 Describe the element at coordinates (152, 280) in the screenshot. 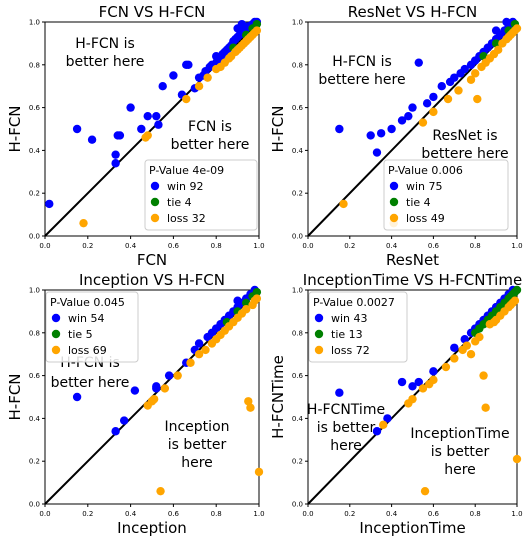

I see `chart-title: Inception VS H-FCN` at that location.